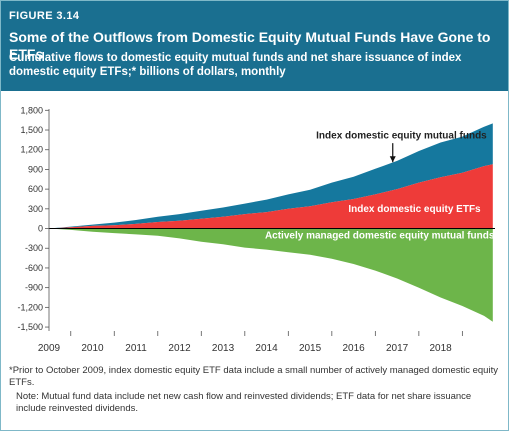  Describe the element at coordinates (136, 348) in the screenshot. I see `x-tick-label: 2011` at that location.